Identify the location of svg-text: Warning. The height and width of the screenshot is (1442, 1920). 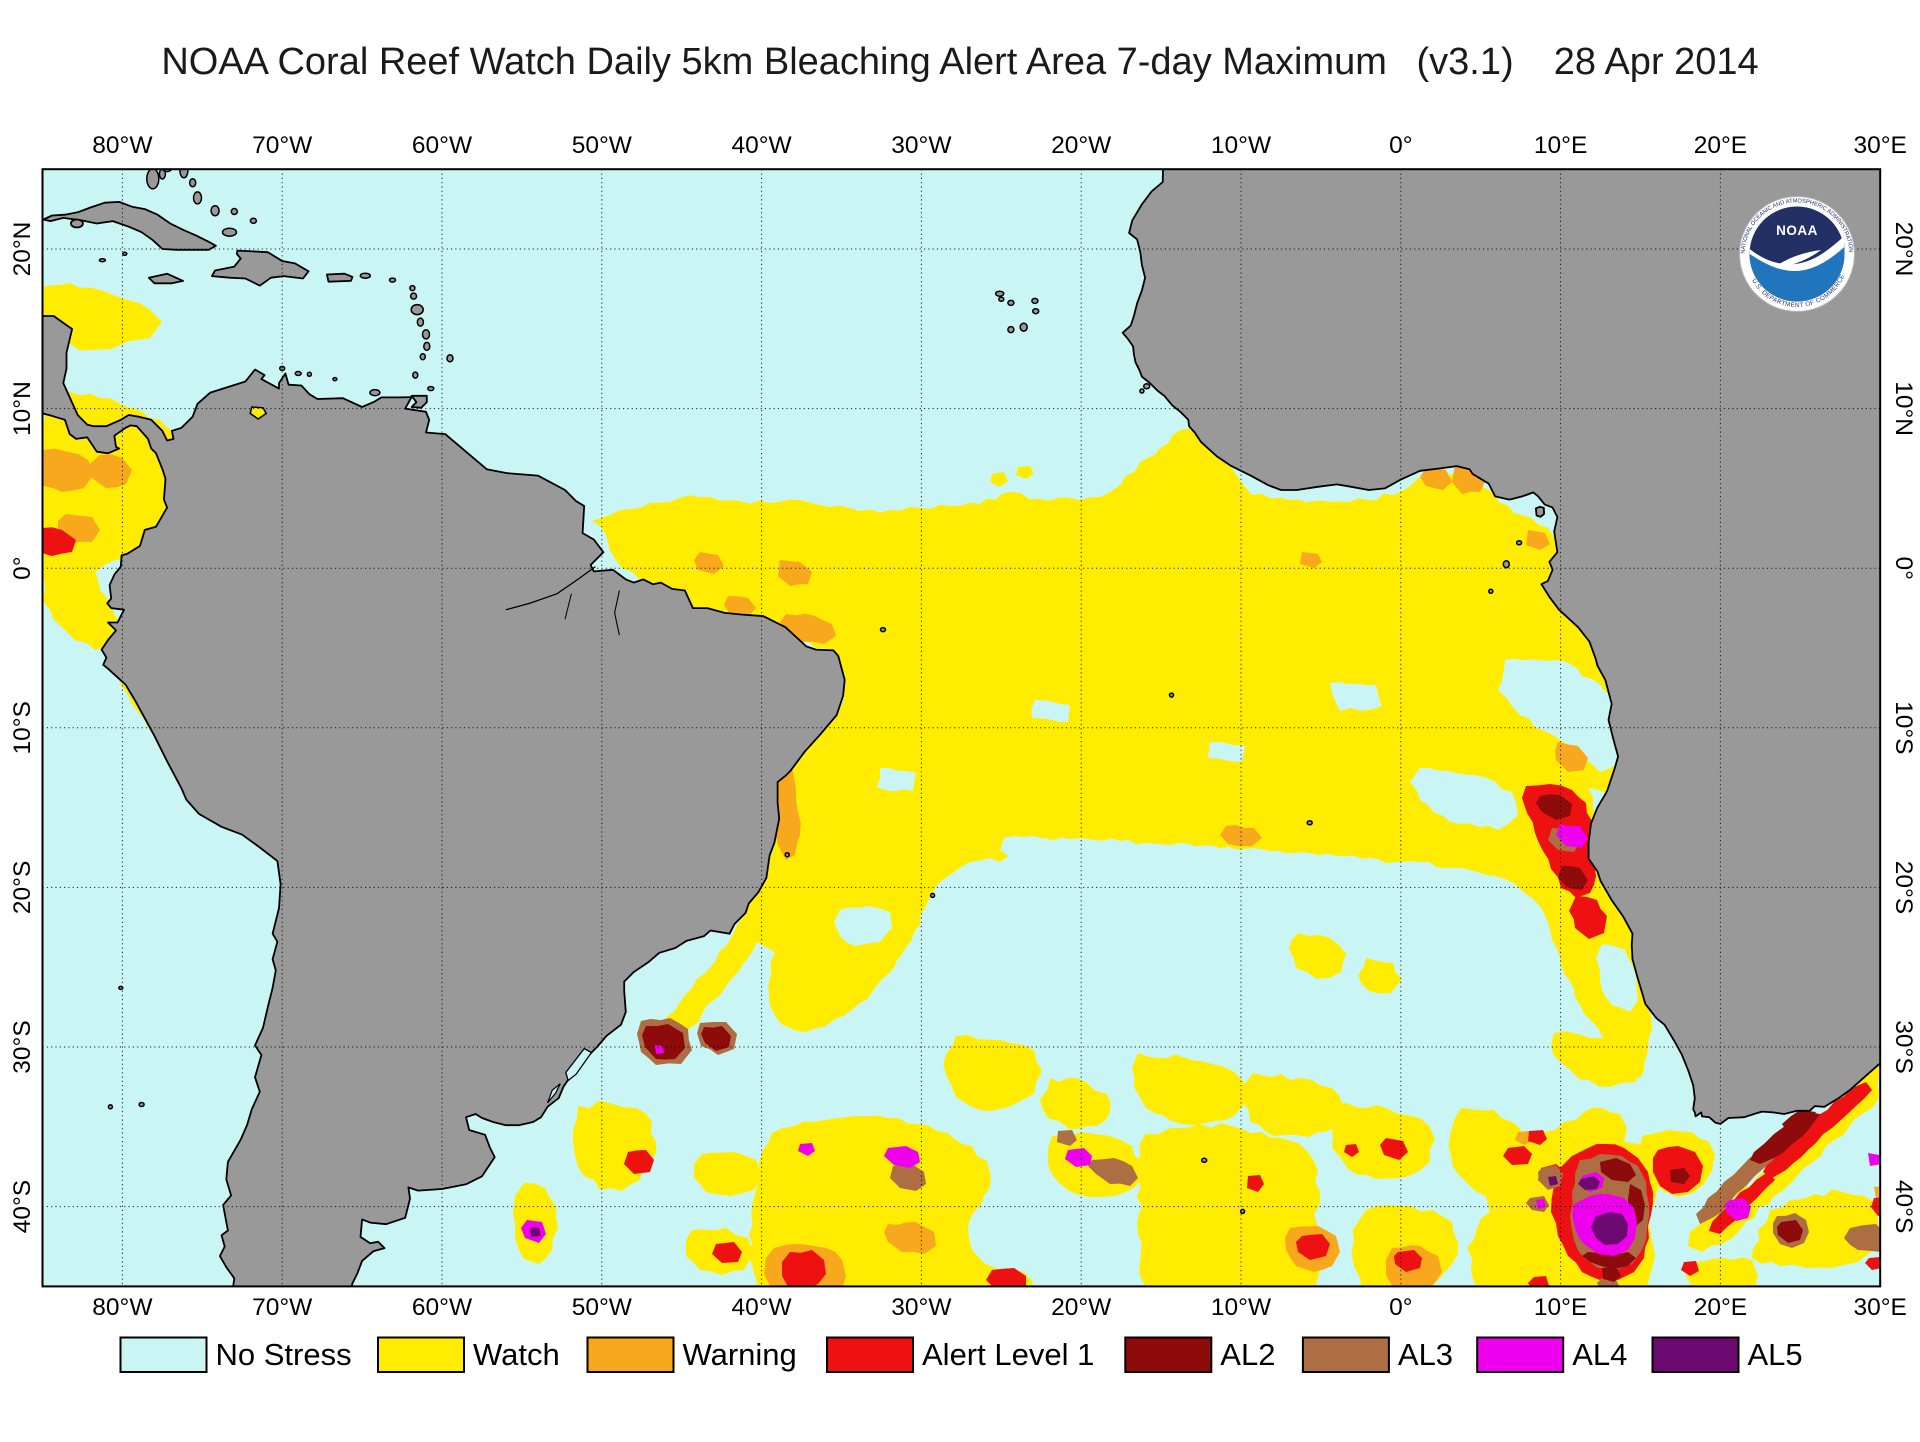
(740, 1354).